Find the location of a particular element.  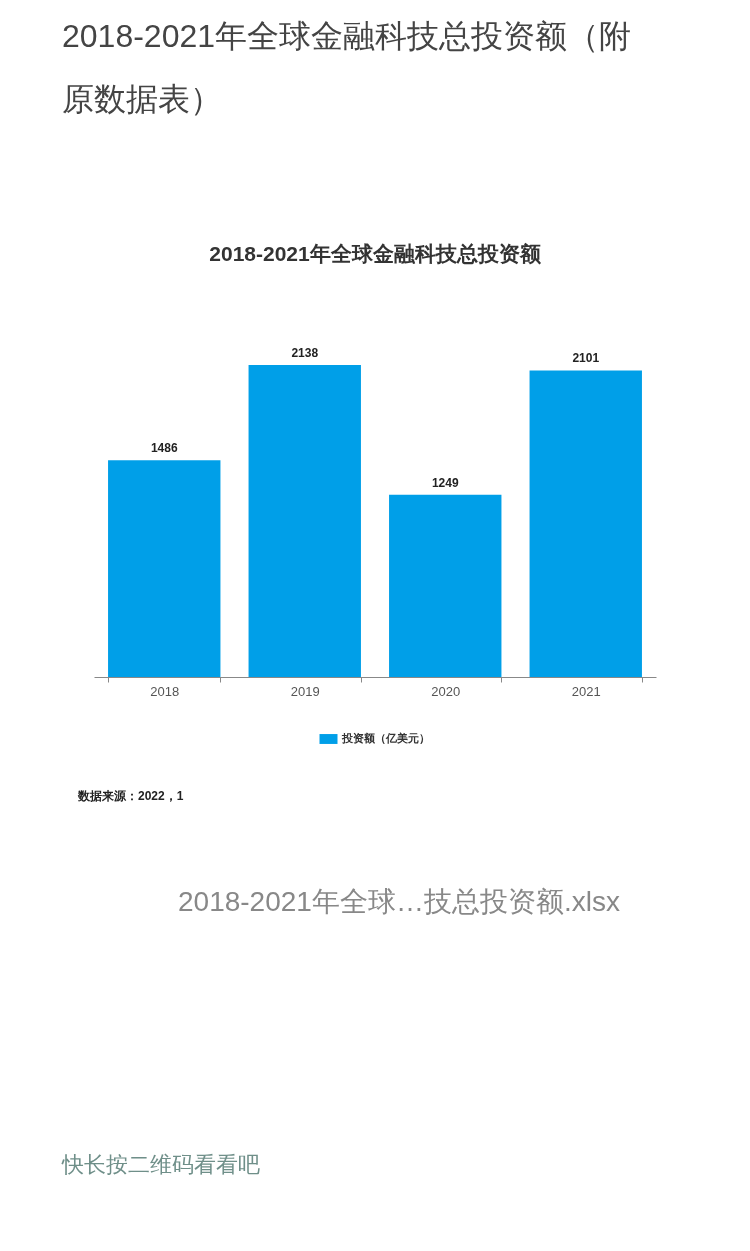

data-label: 2101 is located at coordinates (586, 358).